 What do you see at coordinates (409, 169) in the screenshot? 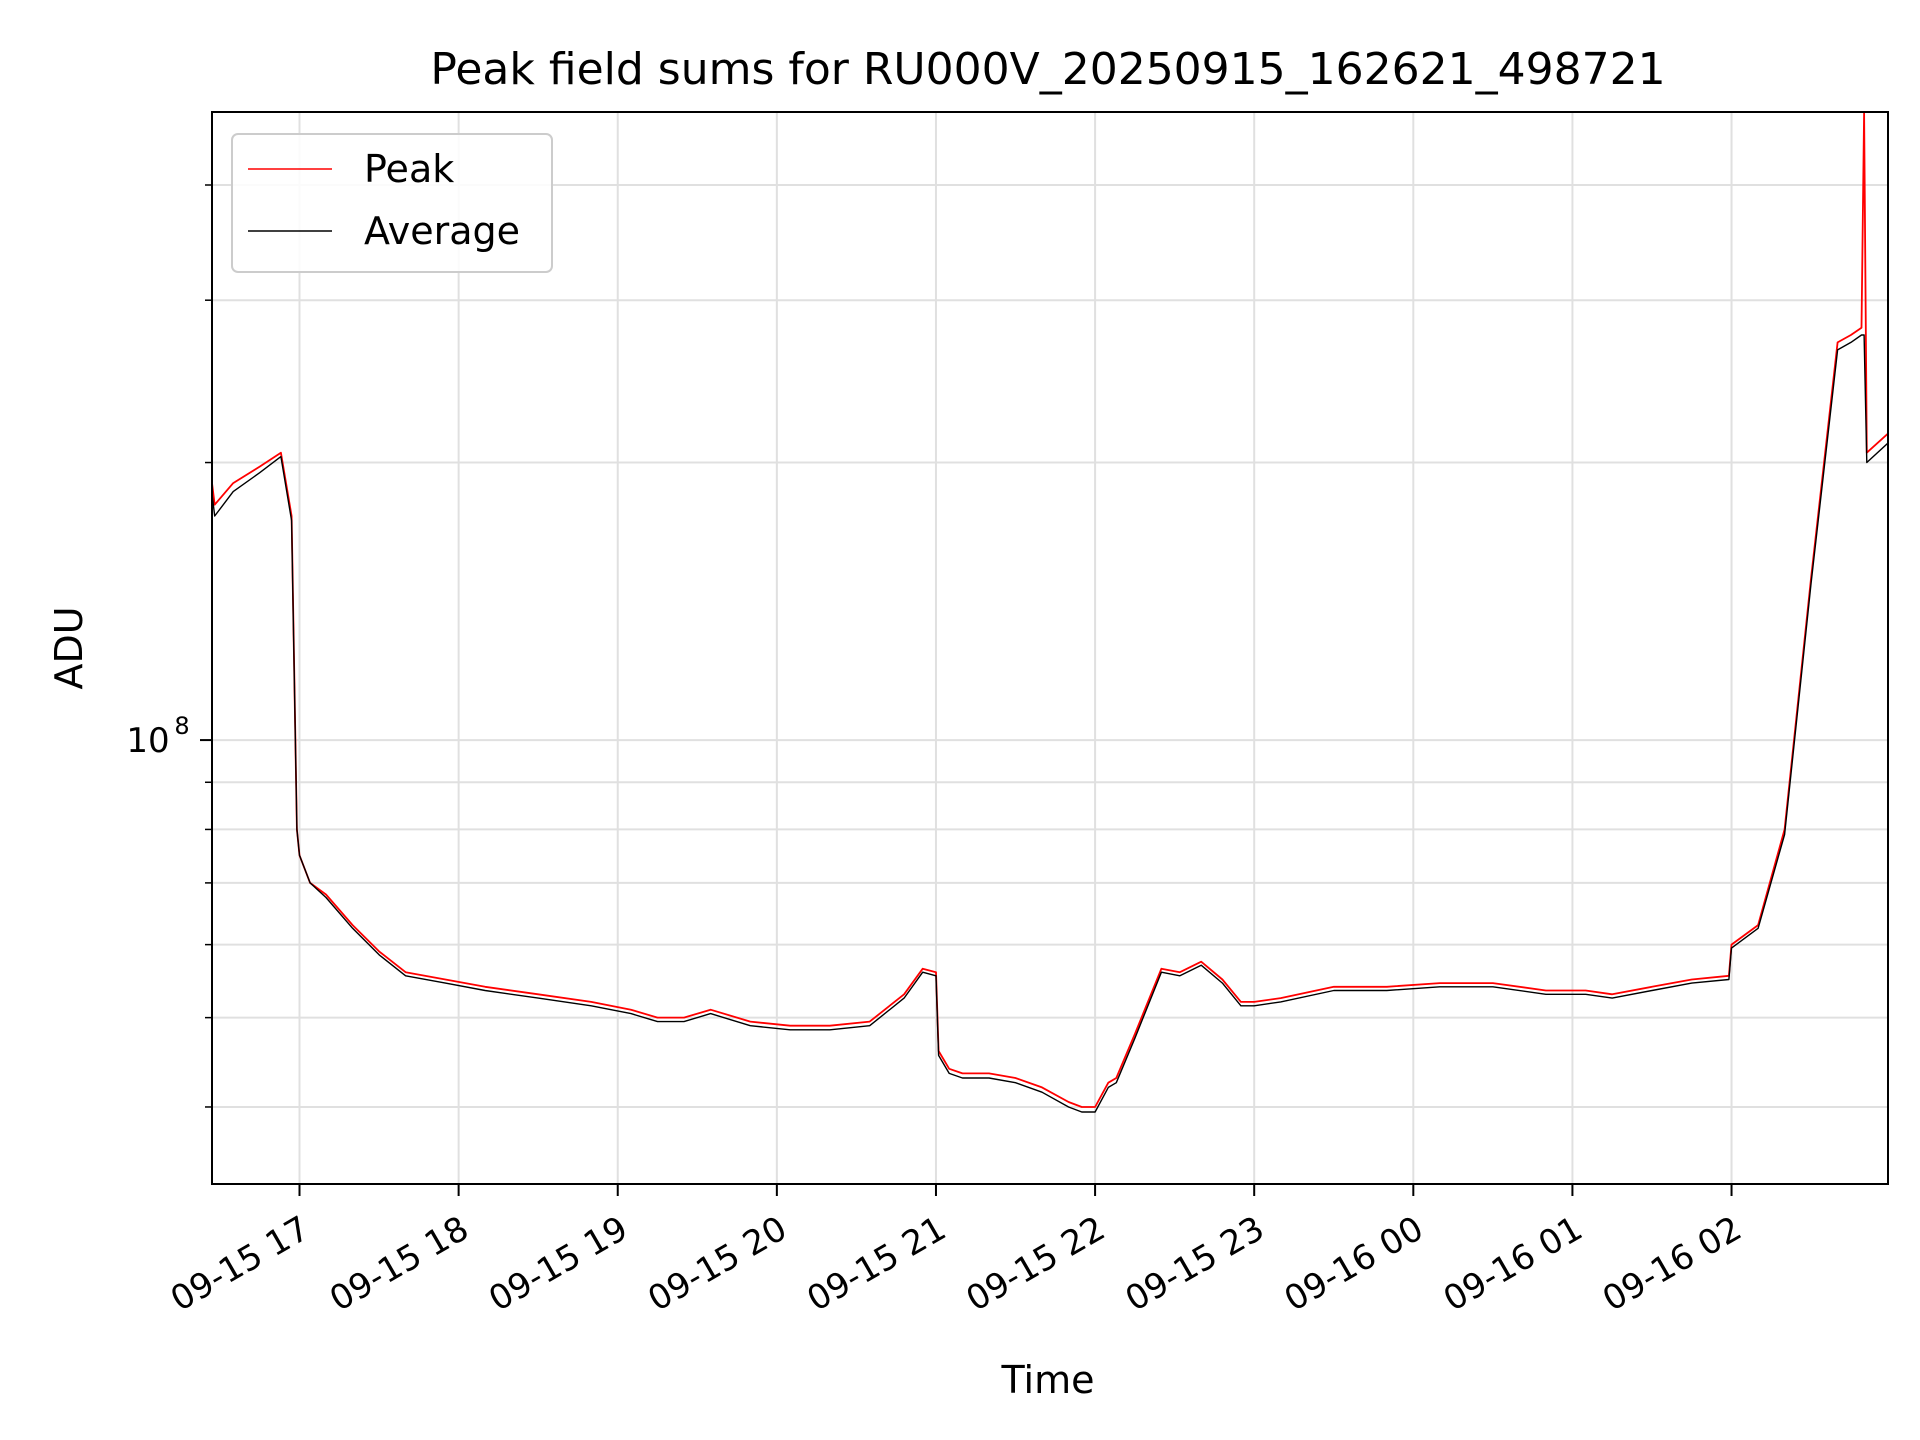
I see `legend-peak-label: Peak` at bounding box center [409, 169].